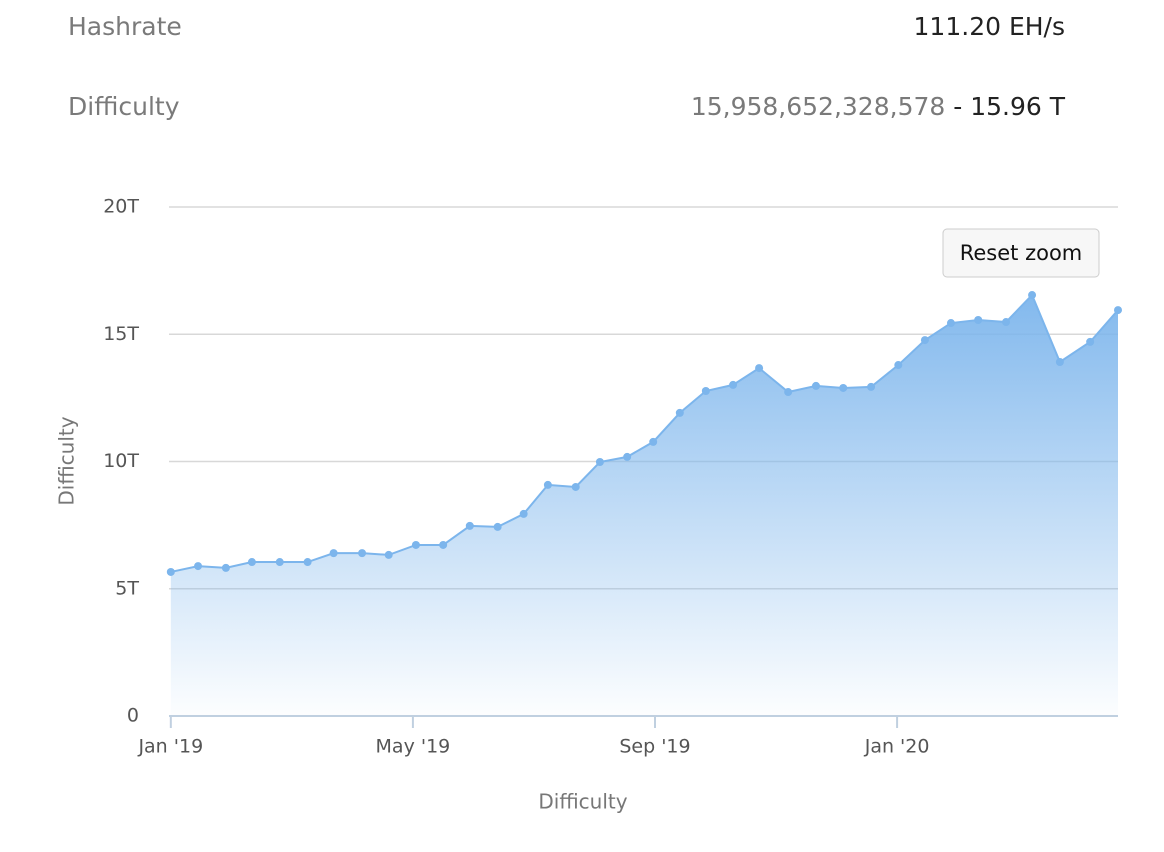 This screenshot has width=1164, height=852. I want to click on y-tick-label: 15T, so click(121, 334).